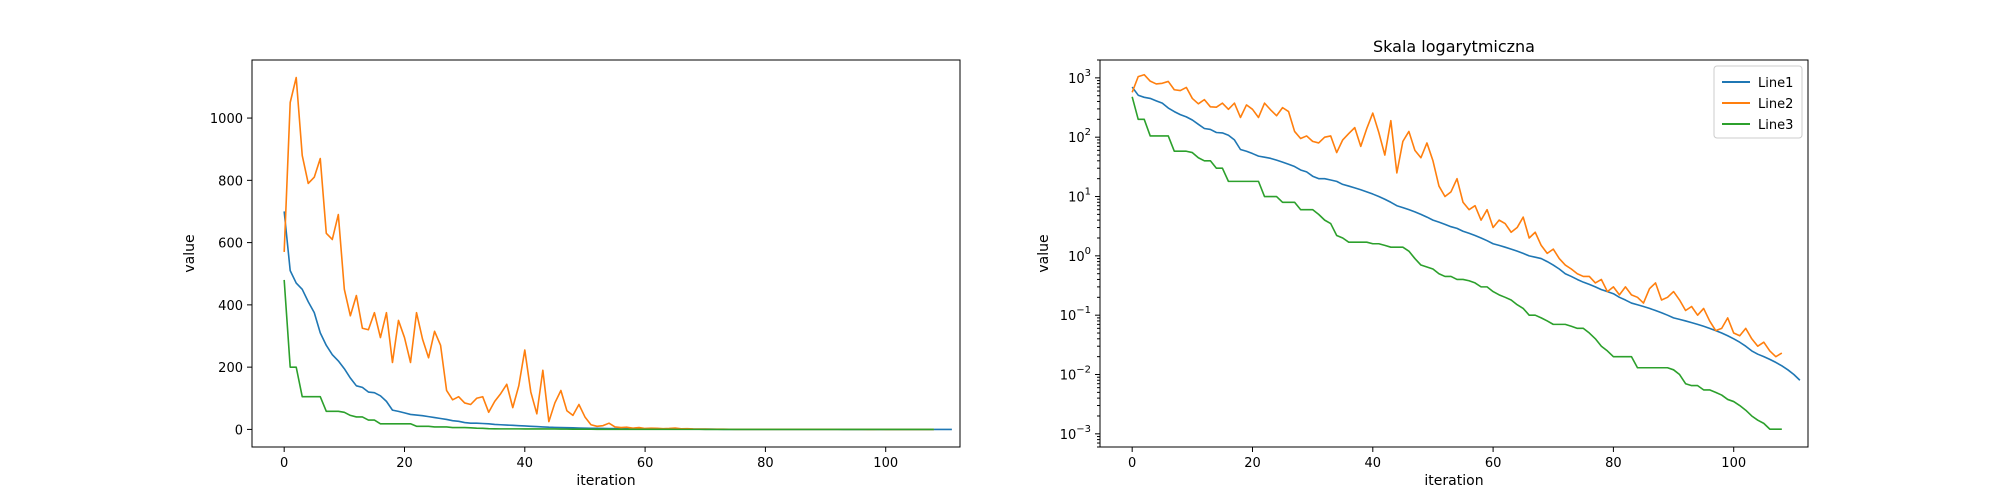 The height and width of the screenshot is (500, 2000). Describe the element at coordinates (239, 430) in the screenshot. I see `y-tick-label: 0` at that location.